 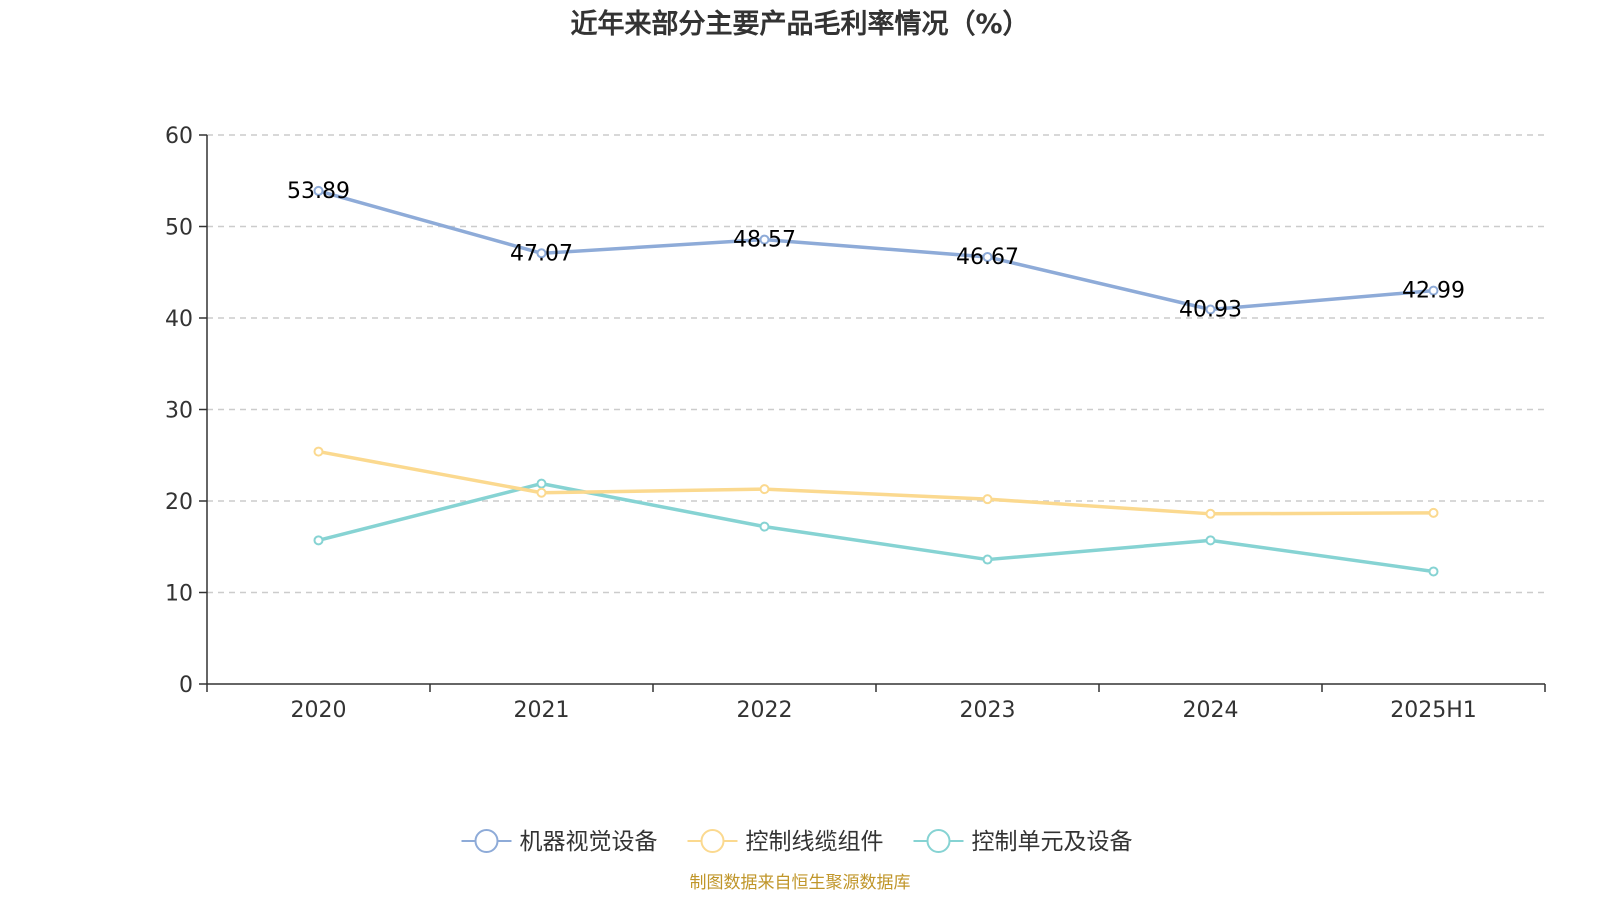 What do you see at coordinates (179, 319) in the screenshot?
I see `y-tick-label: 40` at bounding box center [179, 319].